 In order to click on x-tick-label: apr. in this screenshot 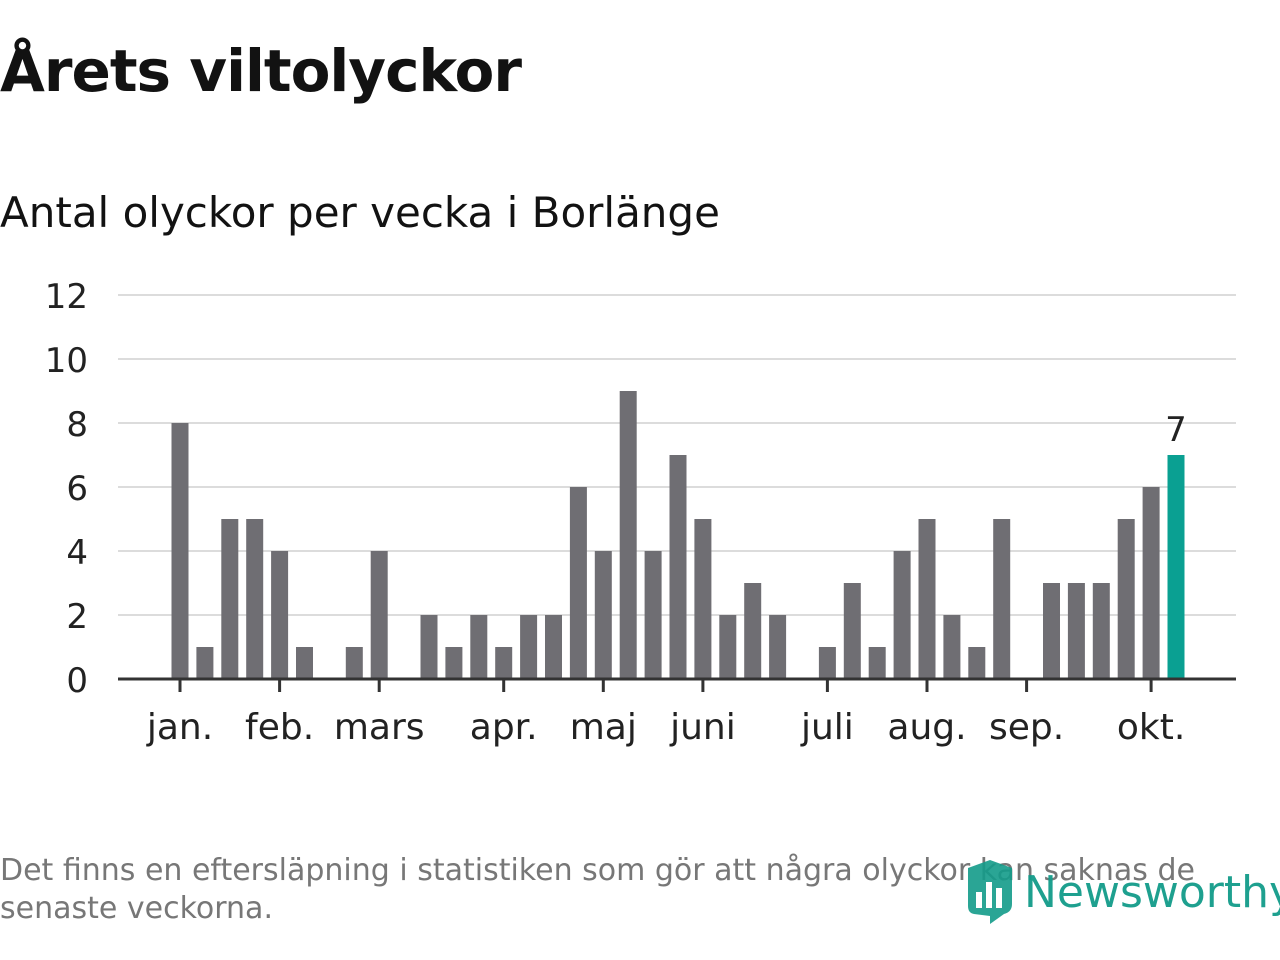, I will do `click(504, 727)`.